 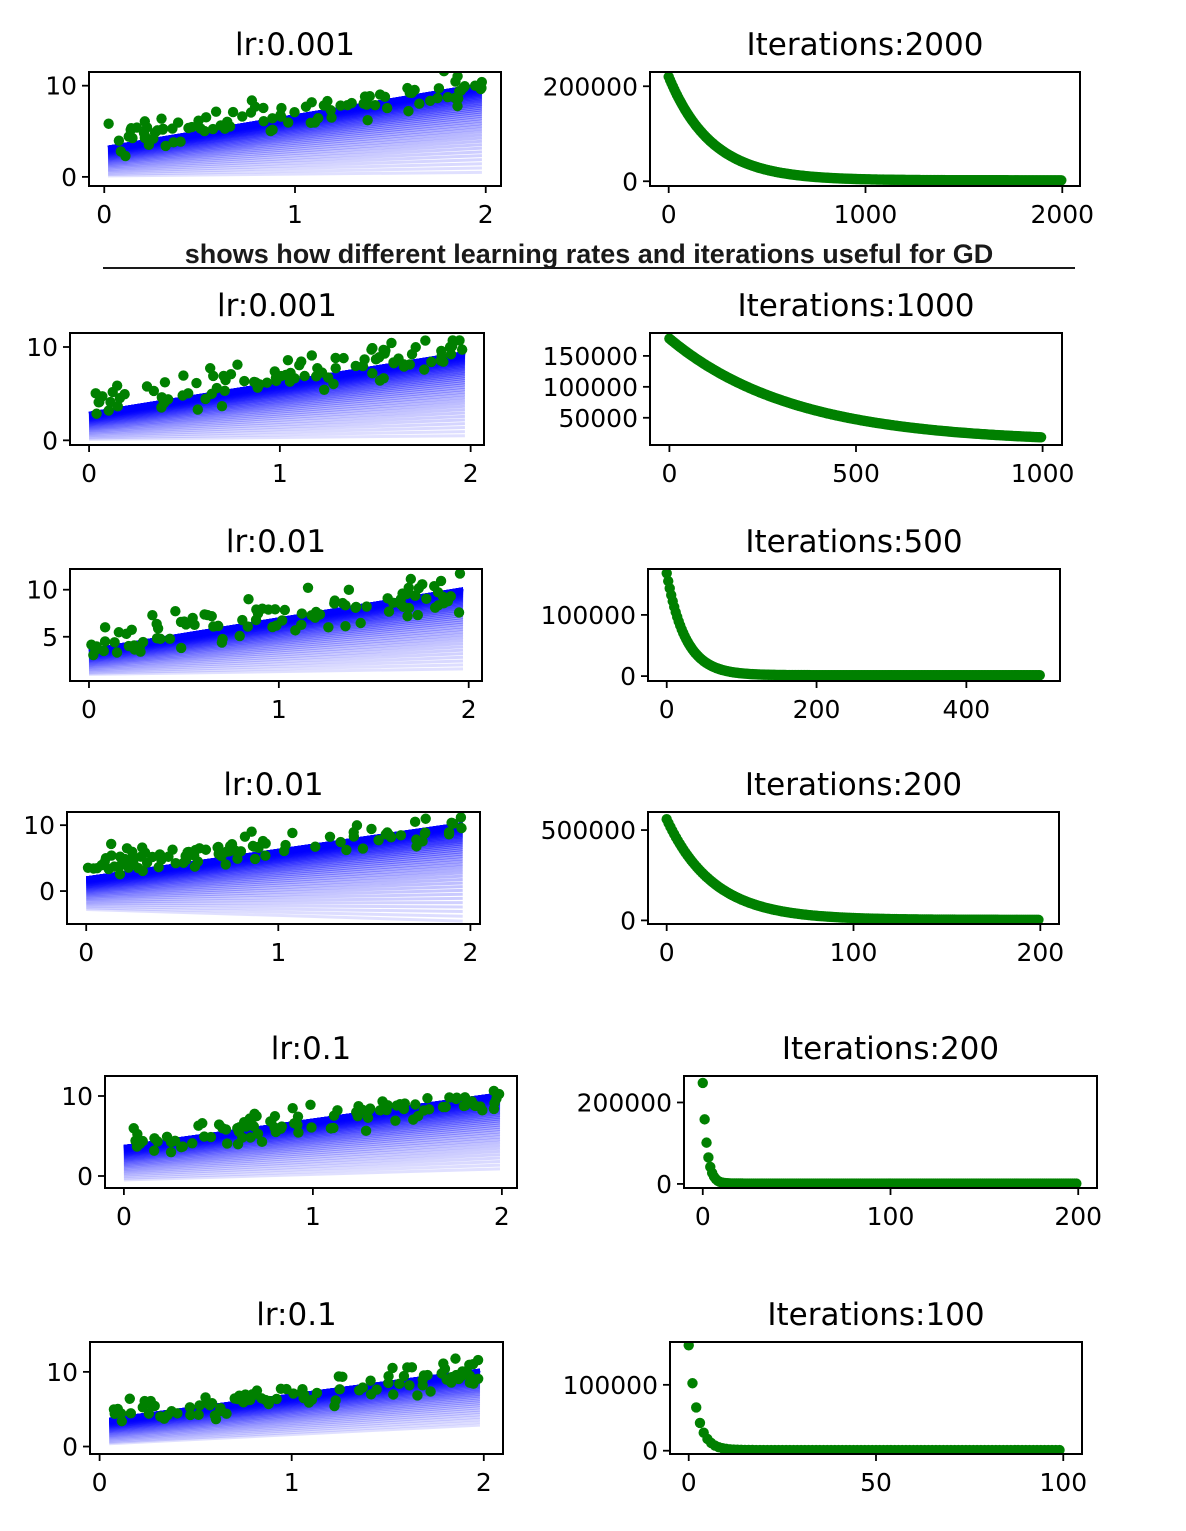 I want to click on x-tick-label: 100, so click(x=1063, y=1482).